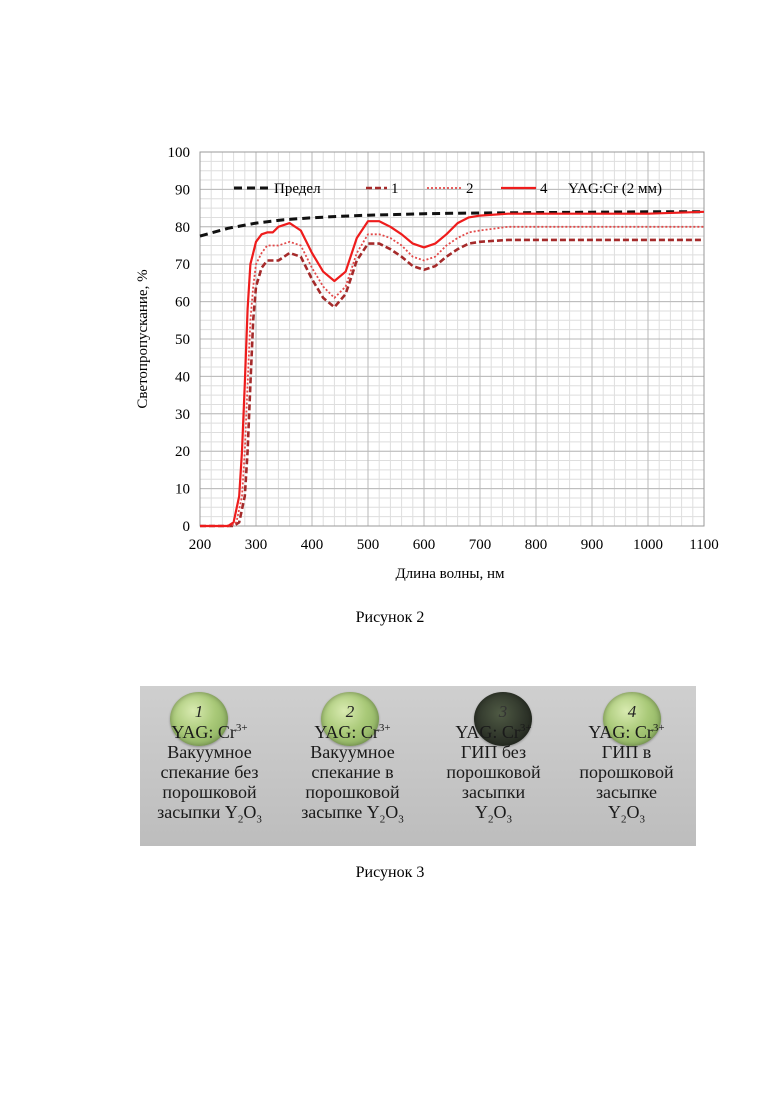  What do you see at coordinates (592, 545) in the screenshot?
I see `x-tick-label: 900` at bounding box center [592, 545].